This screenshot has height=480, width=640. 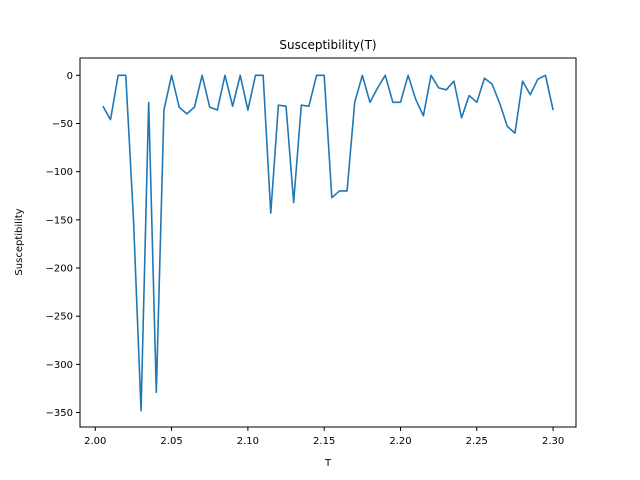 What do you see at coordinates (63, 245) in the screenshot?
I see `y-axis: 0 −50 −100 −150 −200 −250 −300 −350` at bounding box center [63, 245].